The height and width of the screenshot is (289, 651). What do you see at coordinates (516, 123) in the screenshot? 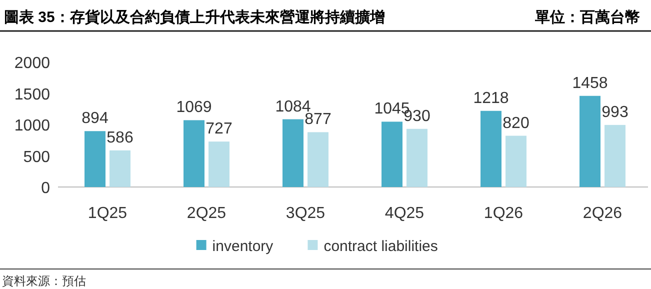
I see `data-label: 820` at bounding box center [516, 123].